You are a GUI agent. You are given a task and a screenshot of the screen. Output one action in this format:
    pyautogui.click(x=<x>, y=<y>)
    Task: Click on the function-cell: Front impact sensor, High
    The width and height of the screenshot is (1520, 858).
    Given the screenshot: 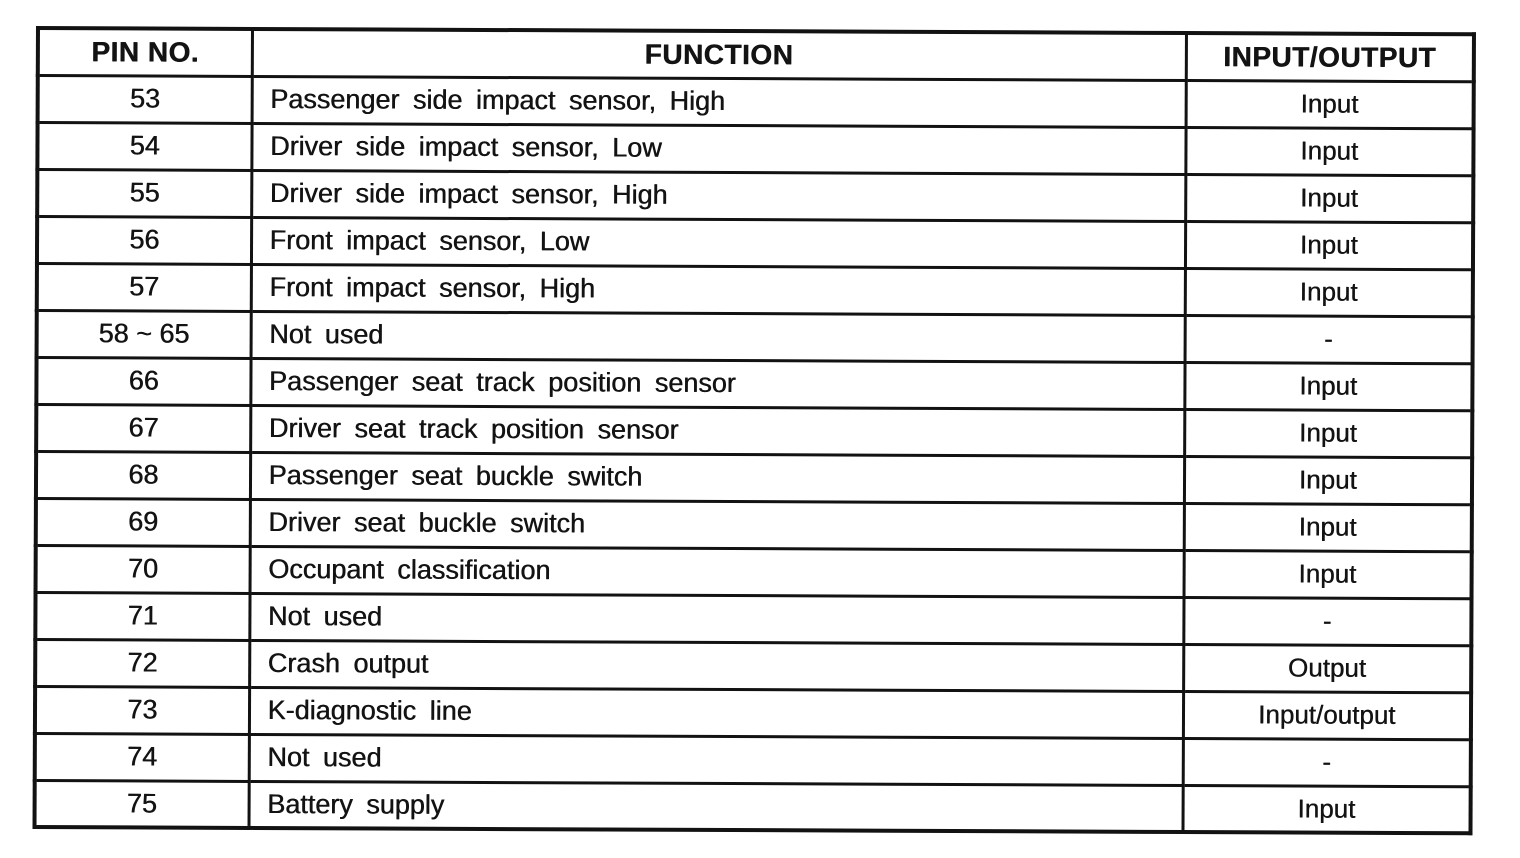 What is the action you would take?
    pyautogui.click(x=717, y=289)
    